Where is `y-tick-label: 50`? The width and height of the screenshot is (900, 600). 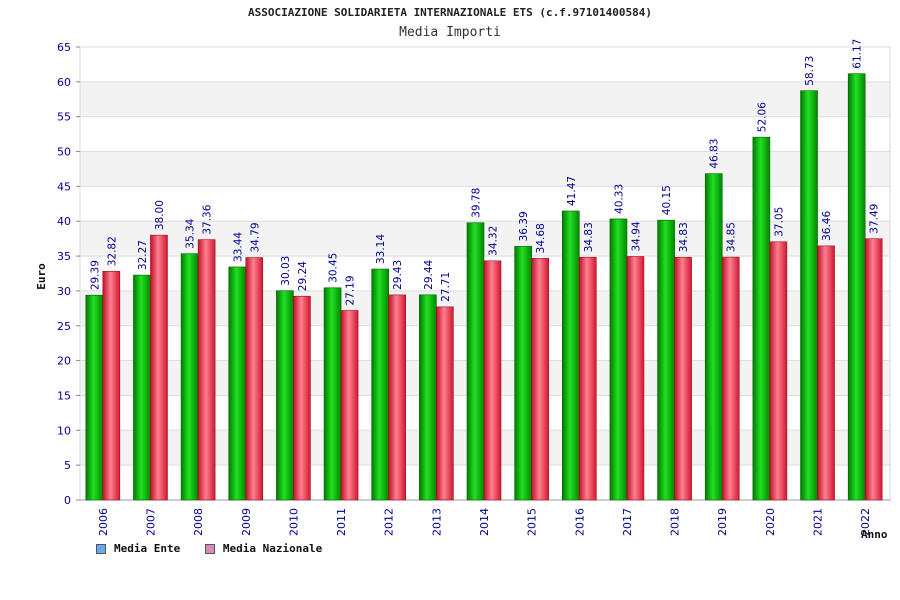
y-tick-label: 50 is located at coordinates (64, 152).